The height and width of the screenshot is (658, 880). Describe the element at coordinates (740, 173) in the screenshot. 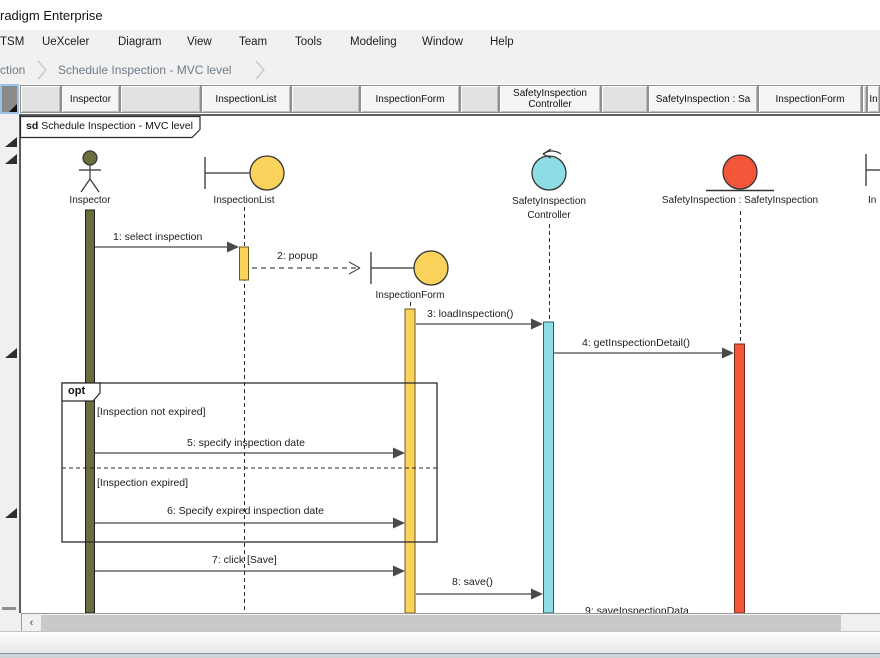

I see `entity-safetyinspection-icon` at that location.